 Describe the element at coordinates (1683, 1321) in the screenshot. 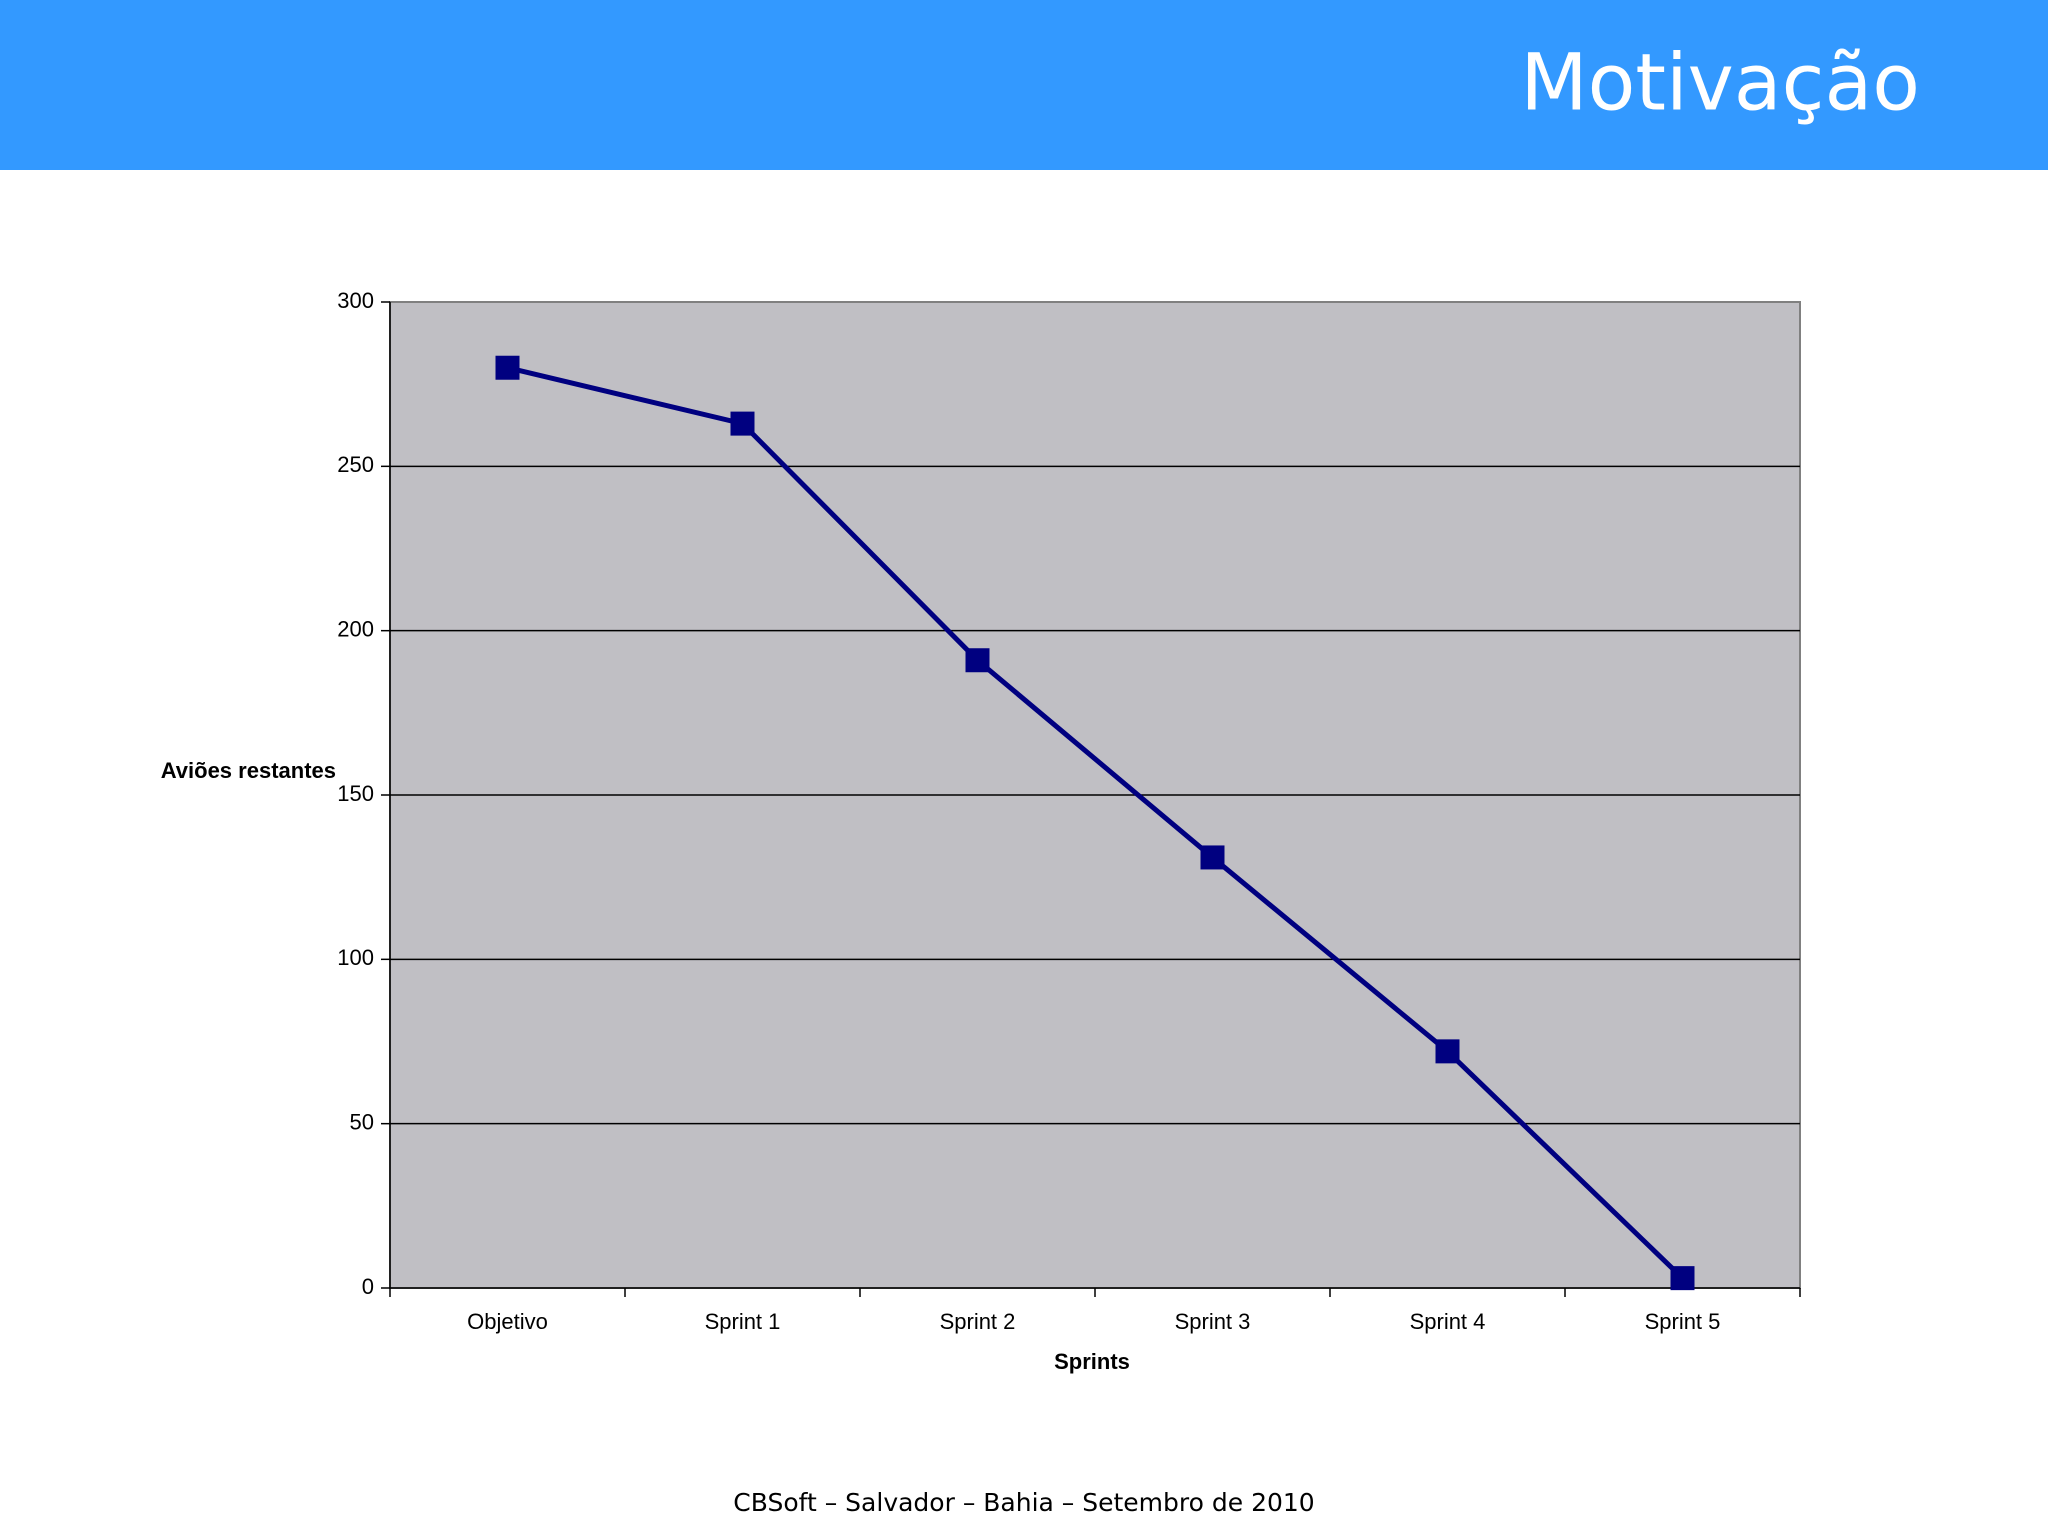

I see `x-tick-label: Sprint 5` at that location.